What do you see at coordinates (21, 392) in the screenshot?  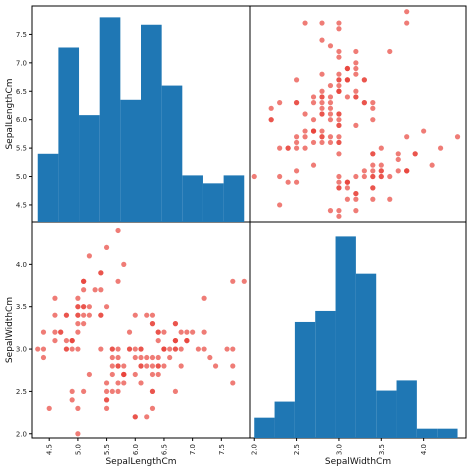 I see `y-tick-label-sepal-width-1: 2.5` at bounding box center [21, 392].